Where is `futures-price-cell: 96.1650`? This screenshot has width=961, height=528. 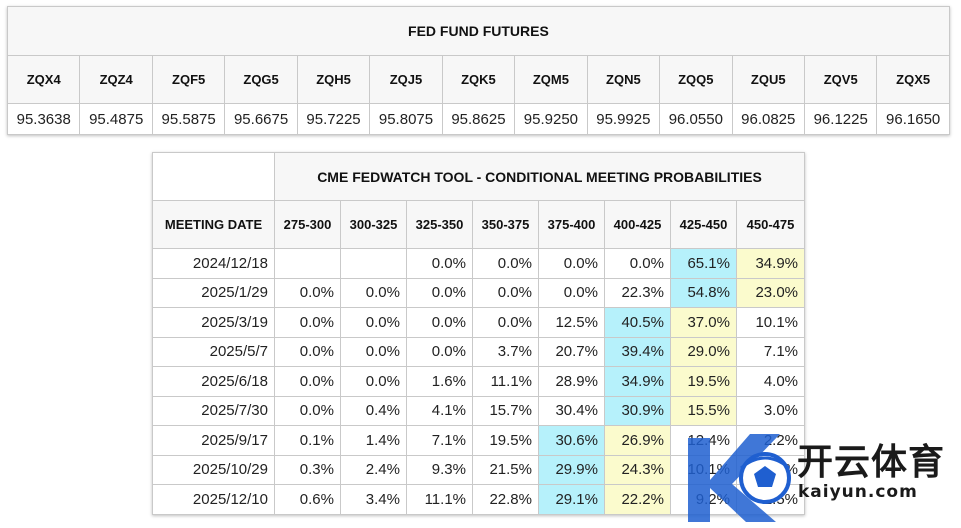
futures-price-cell: 96.1650 is located at coordinates (913, 119).